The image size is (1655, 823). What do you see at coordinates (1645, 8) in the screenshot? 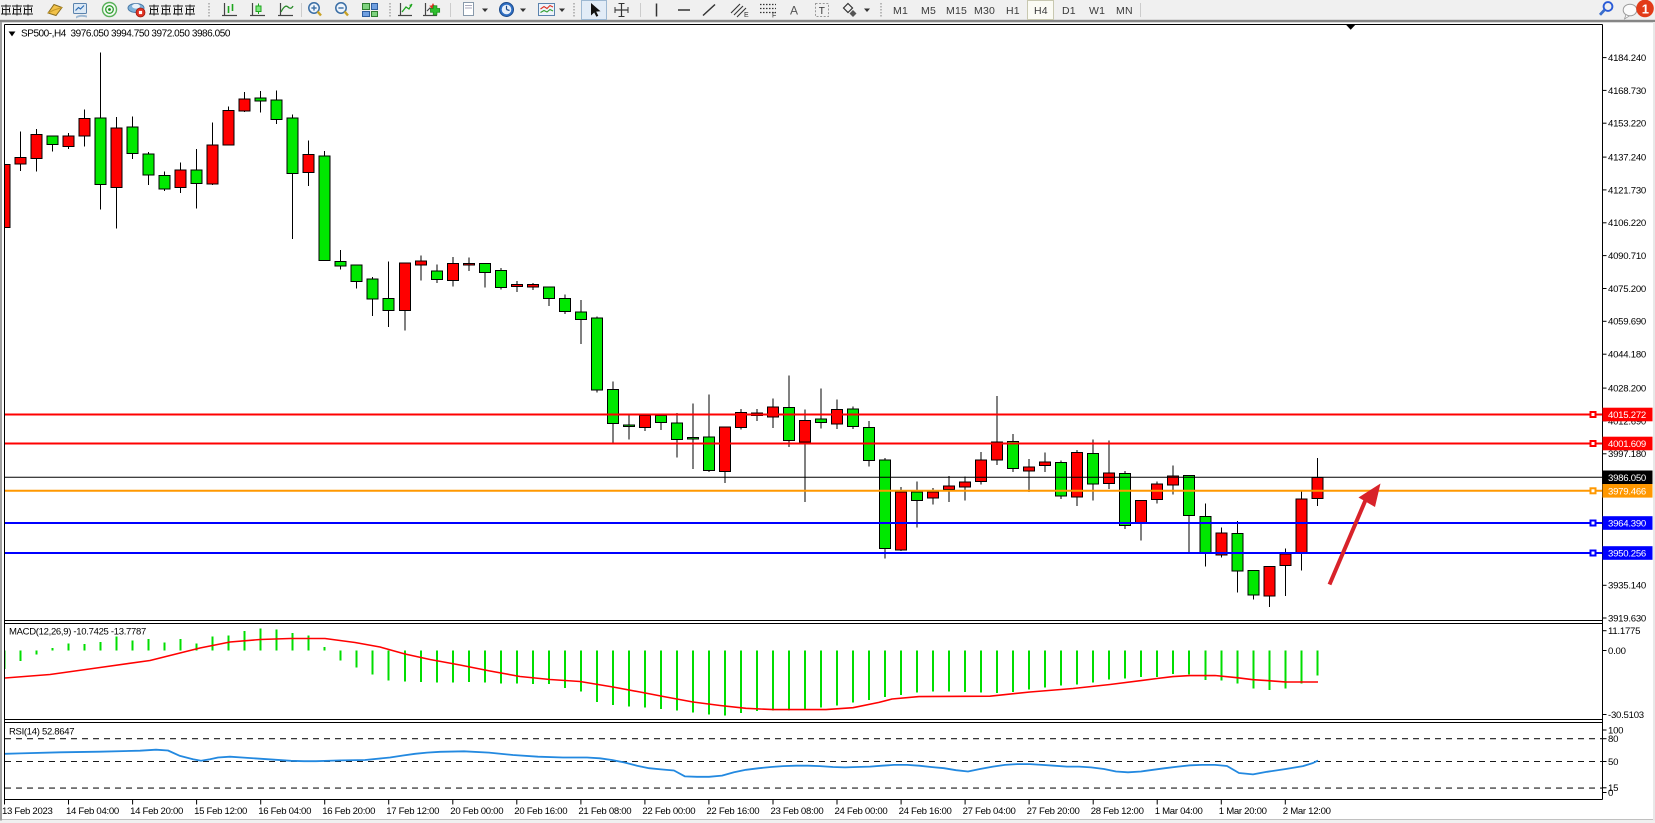
I see `svg-text: 1` at bounding box center [1645, 8].